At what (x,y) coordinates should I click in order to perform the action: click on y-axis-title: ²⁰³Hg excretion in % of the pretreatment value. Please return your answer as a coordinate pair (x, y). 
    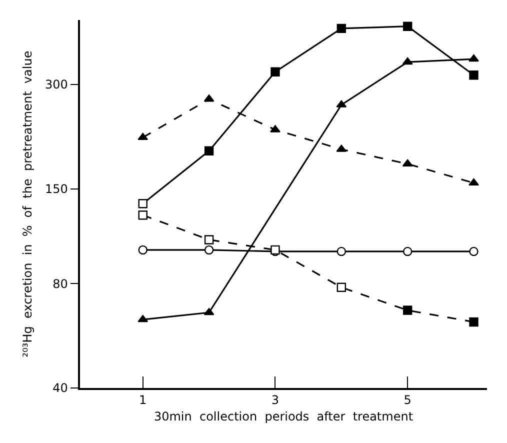
    Looking at the image, I should click on (27, 204).